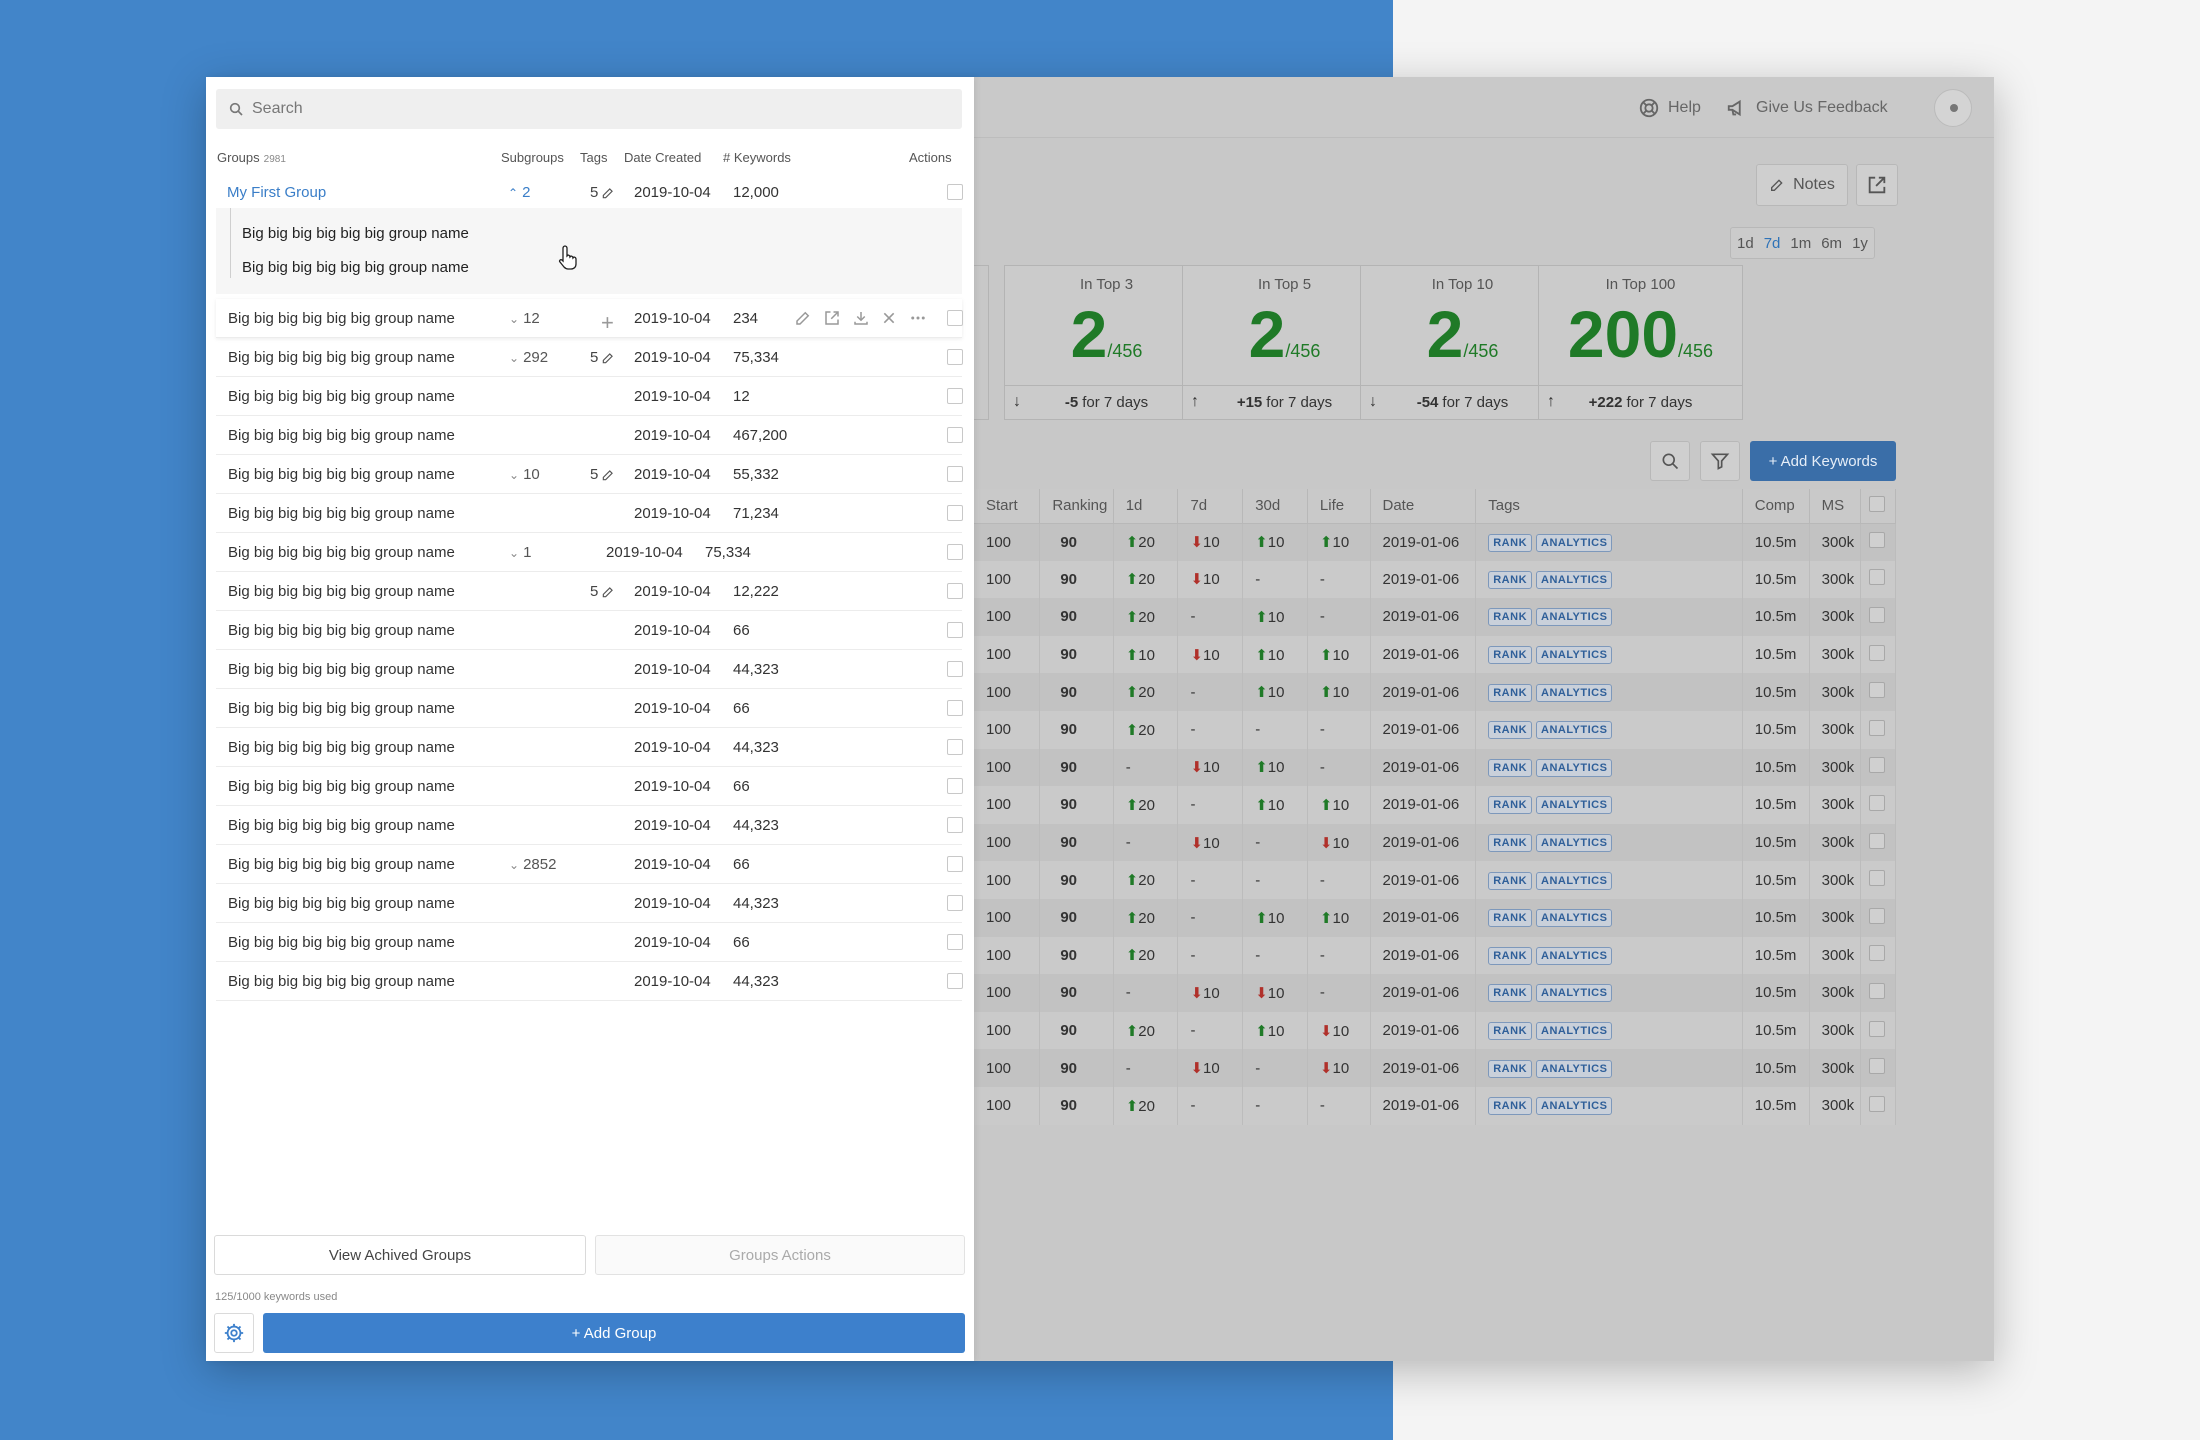 The height and width of the screenshot is (1440, 2200). Describe the element at coordinates (1146, 506) in the screenshot. I see `col-1d: 1d` at that location.